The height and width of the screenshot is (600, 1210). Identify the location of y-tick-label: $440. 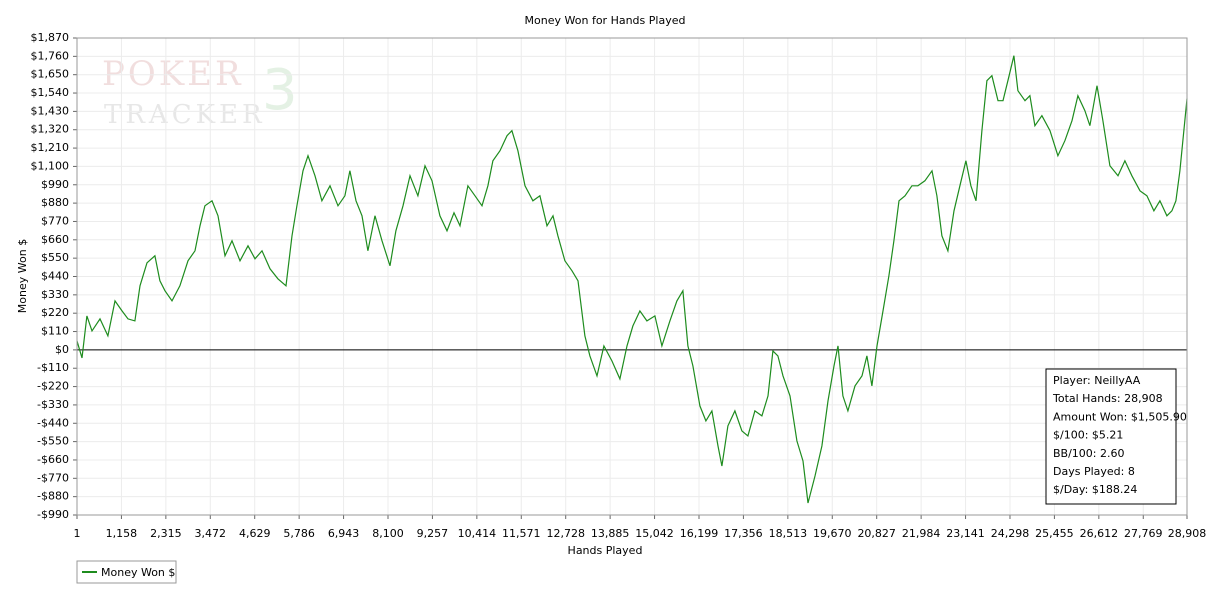
(55, 276).